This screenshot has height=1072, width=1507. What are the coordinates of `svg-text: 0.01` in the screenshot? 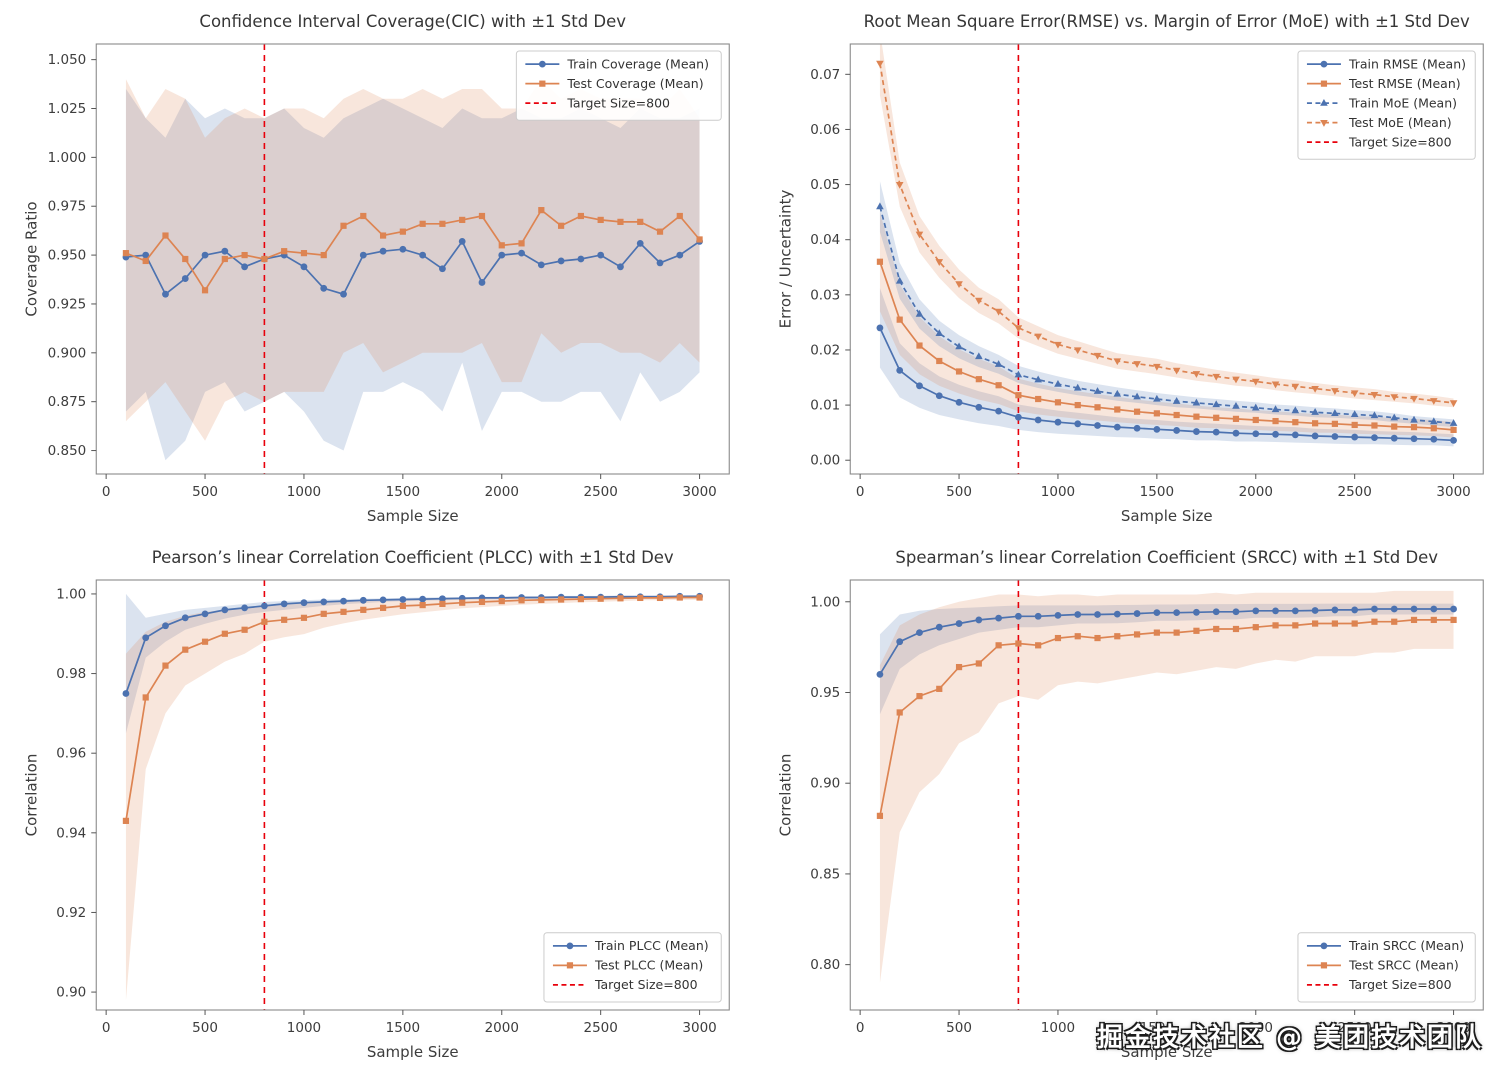 It's located at (825, 406).